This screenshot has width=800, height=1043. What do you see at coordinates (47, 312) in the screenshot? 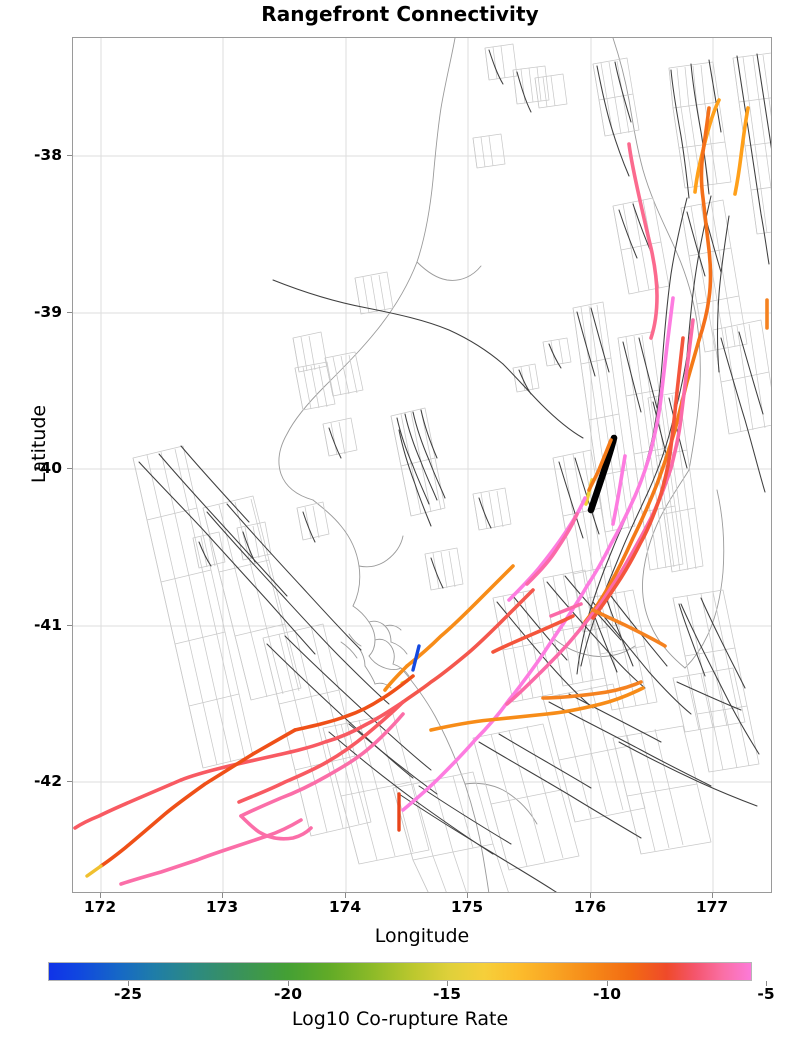
I see `ytick-label-1: -39` at bounding box center [47, 312].